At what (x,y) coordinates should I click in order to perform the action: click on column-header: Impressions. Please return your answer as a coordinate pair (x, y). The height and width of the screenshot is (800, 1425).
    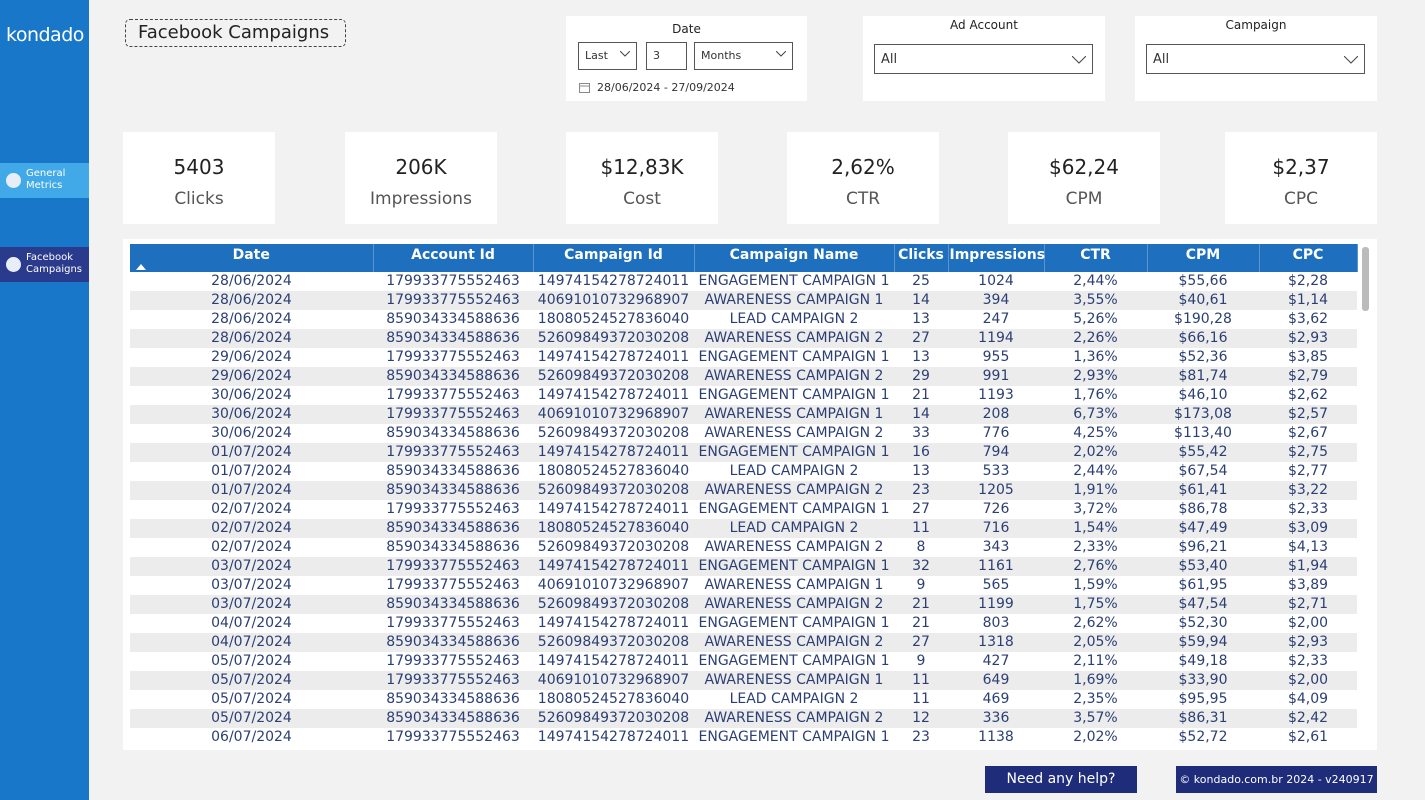
    Looking at the image, I should click on (996, 258).